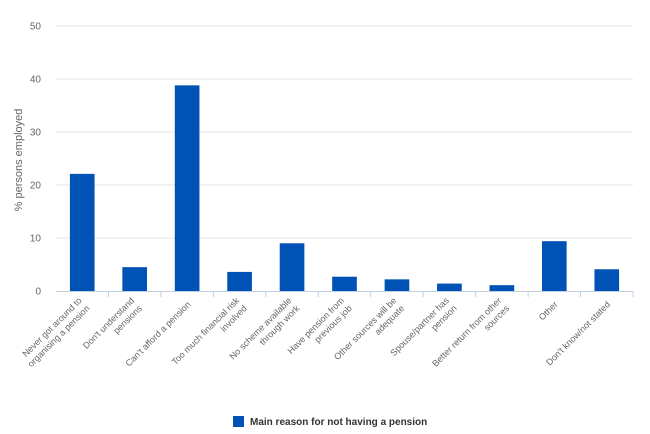 This screenshot has height=434, width=650. Describe the element at coordinates (238, 421) in the screenshot. I see `legend-swatch` at that location.